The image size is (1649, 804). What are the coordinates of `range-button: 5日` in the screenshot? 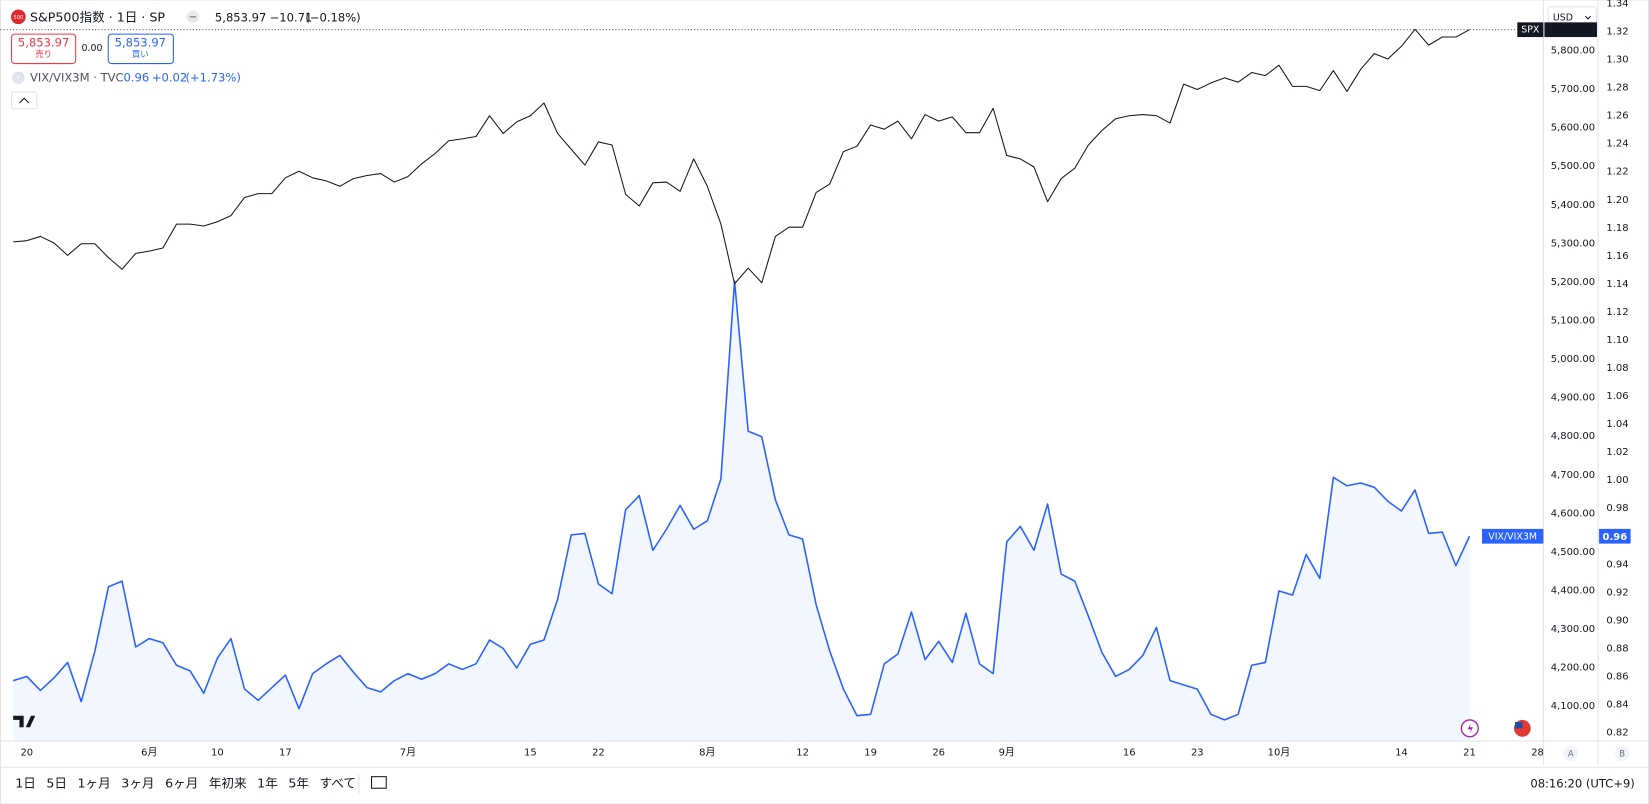 It's located at (56, 783).